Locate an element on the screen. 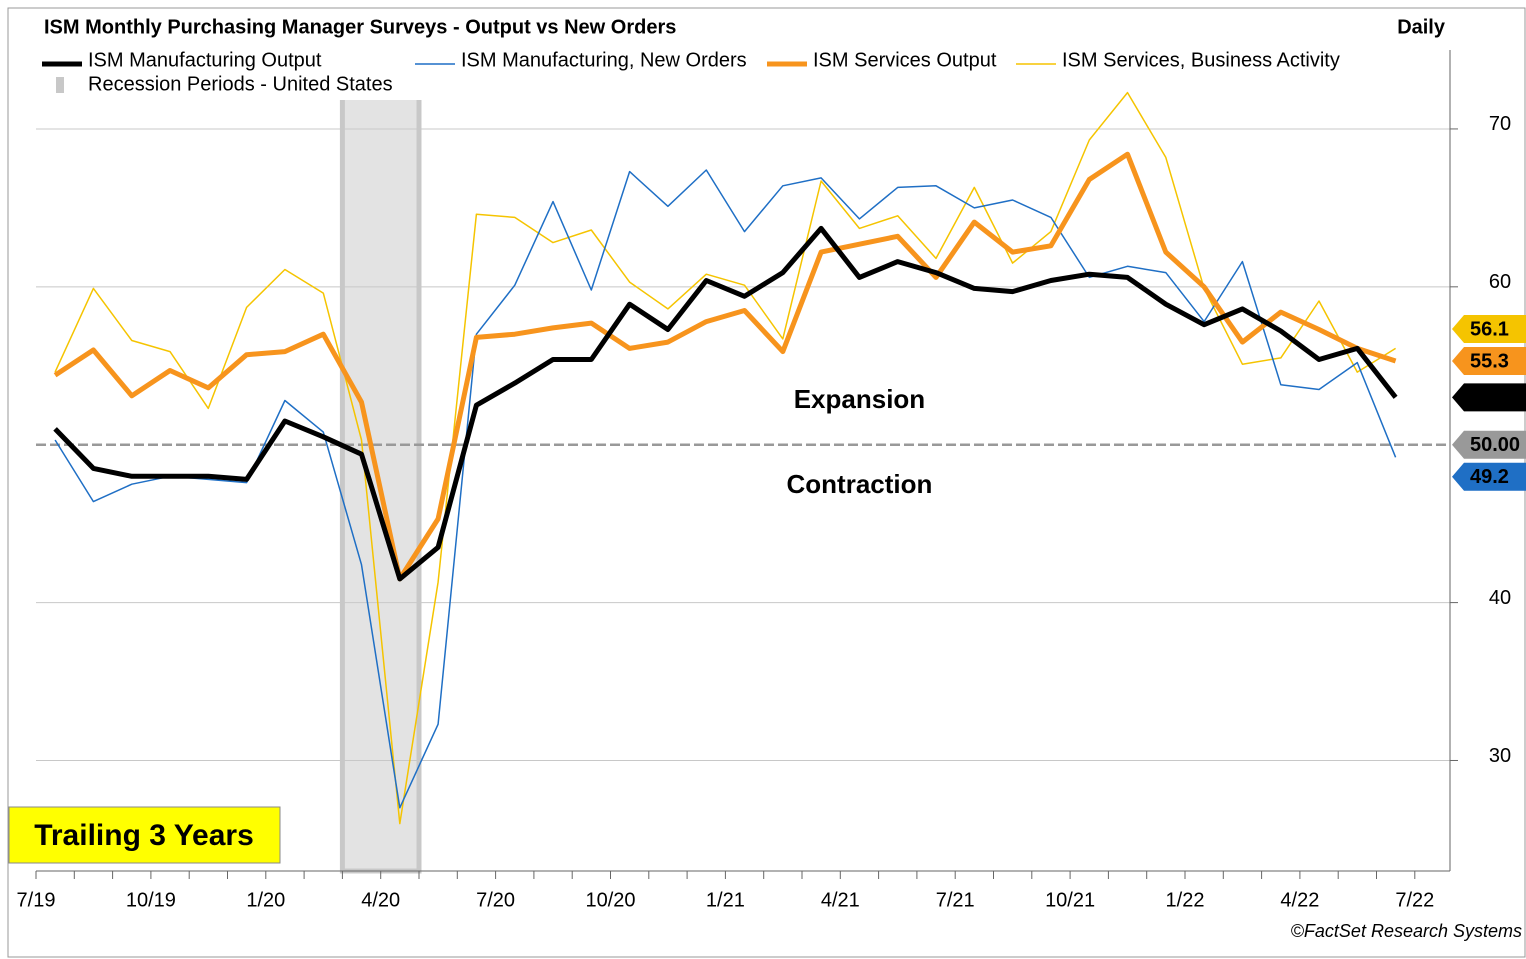 The width and height of the screenshot is (1526, 959). x-tick-label: 4/21 is located at coordinates (840, 900).